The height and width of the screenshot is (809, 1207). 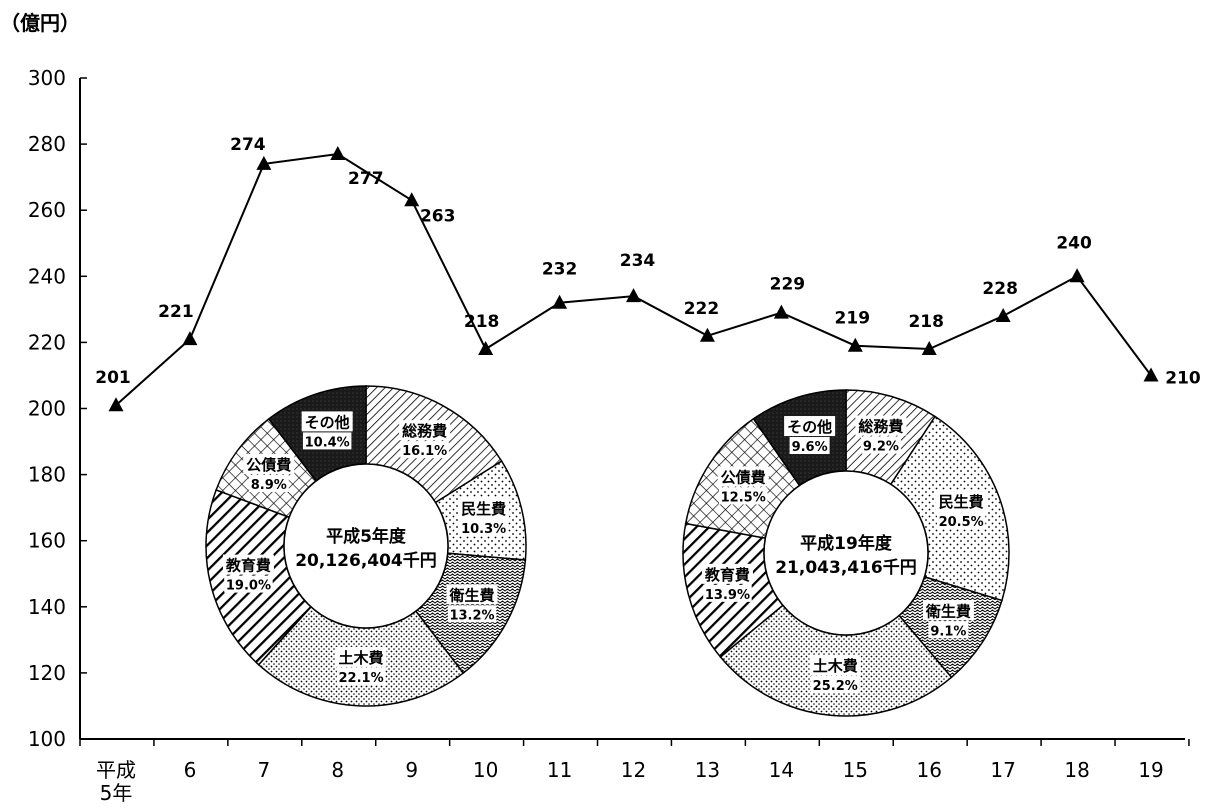 What do you see at coordinates (1074, 243) in the screenshot?
I see `data-label: 240` at bounding box center [1074, 243].